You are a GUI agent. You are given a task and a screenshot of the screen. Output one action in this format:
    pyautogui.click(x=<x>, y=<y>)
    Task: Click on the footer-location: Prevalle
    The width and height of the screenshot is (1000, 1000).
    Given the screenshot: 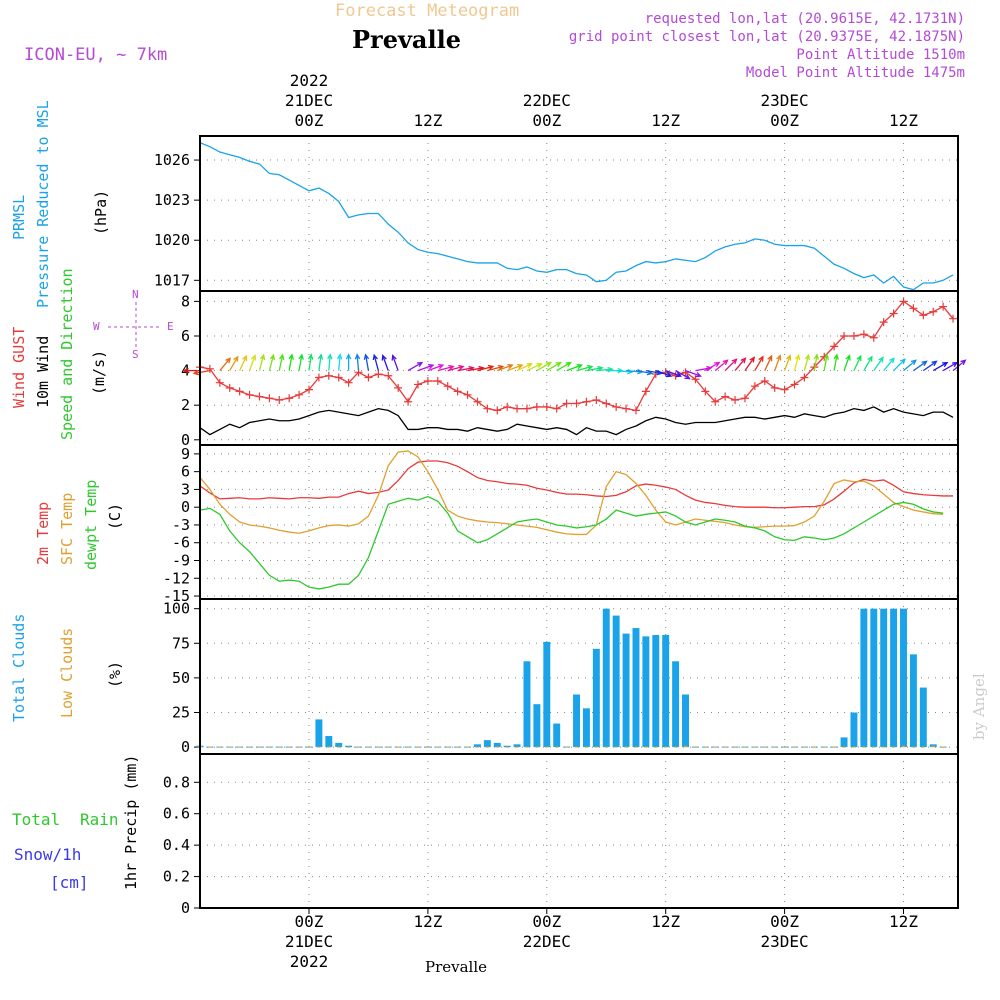 What is the action you would take?
    pyautogui.click(x=456, y=967)
    